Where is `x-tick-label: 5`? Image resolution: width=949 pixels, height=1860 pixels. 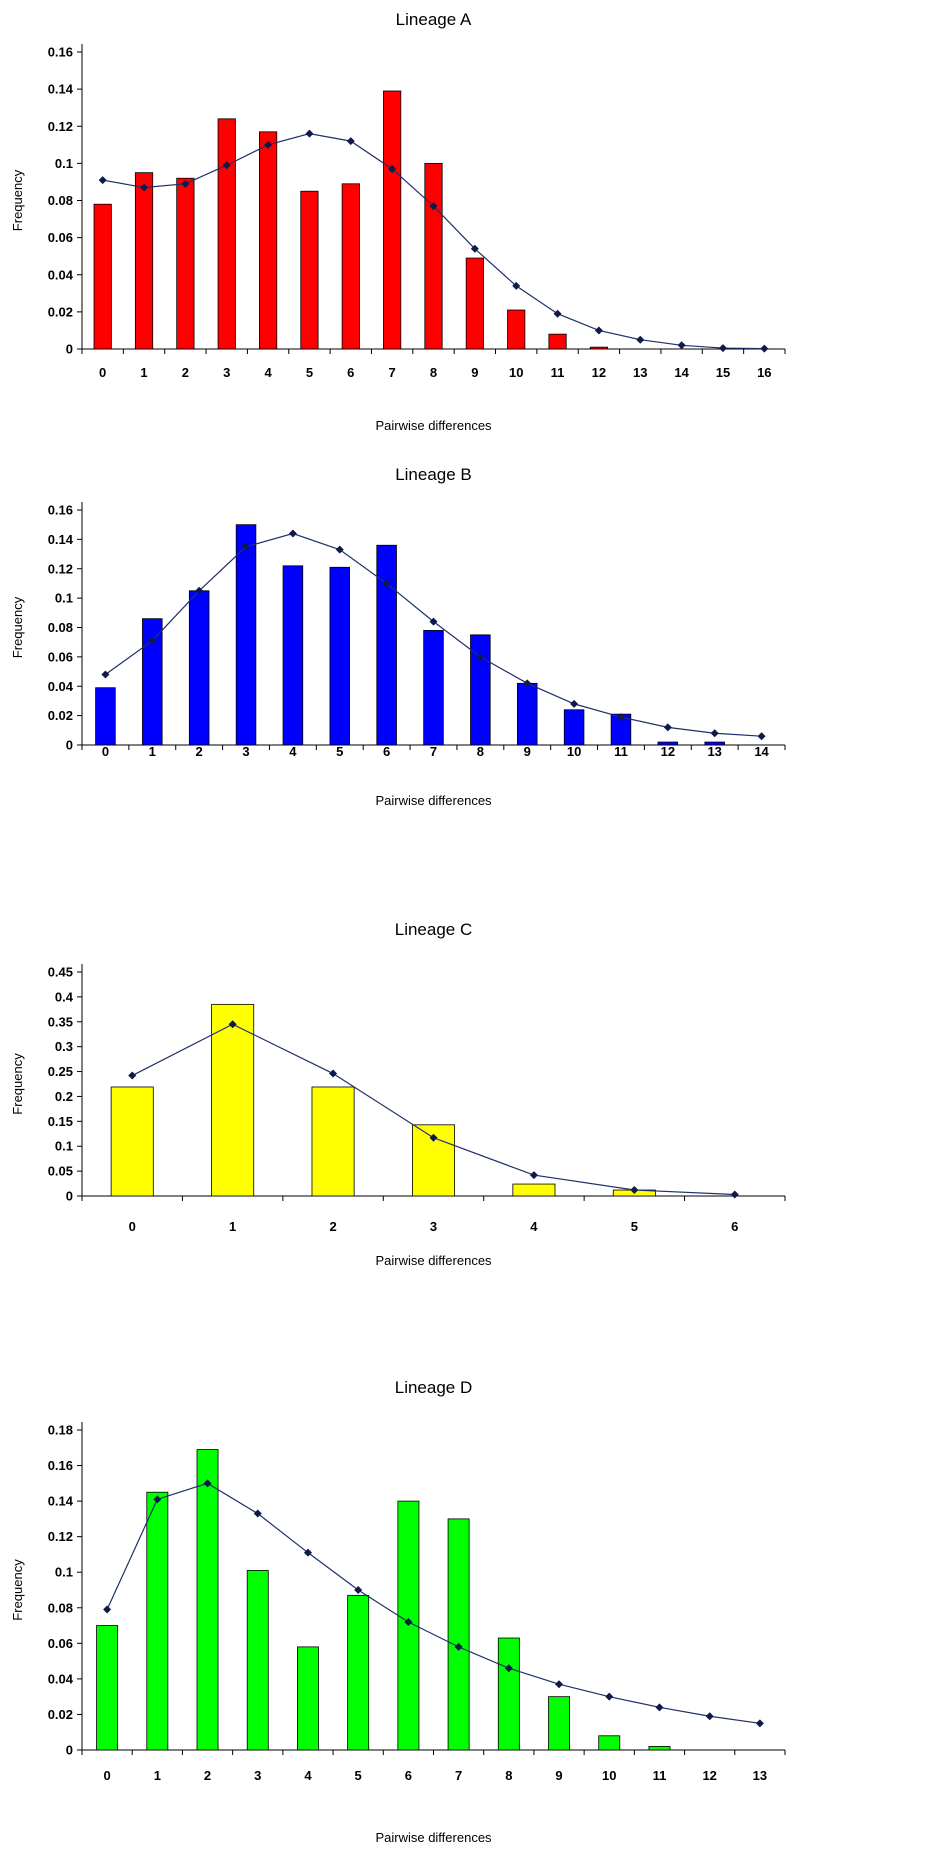 x-tick-label: 5 is located at coordinates (634, 1226).